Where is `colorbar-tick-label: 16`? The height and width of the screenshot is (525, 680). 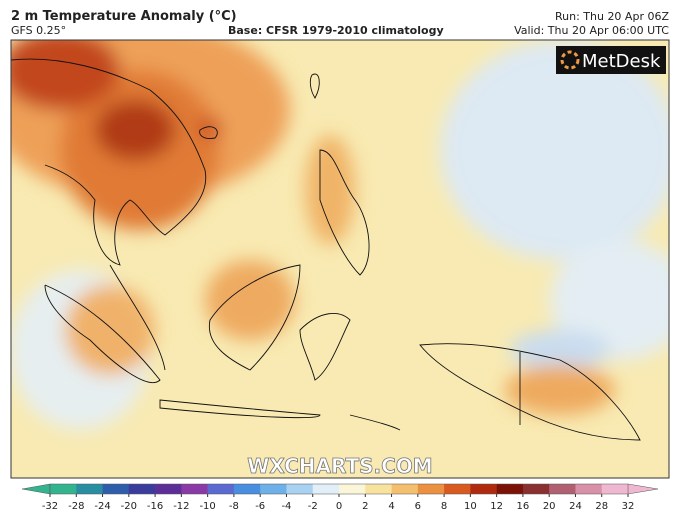 colorbar-tick-label: 16 is located at coordinates (523, 506).